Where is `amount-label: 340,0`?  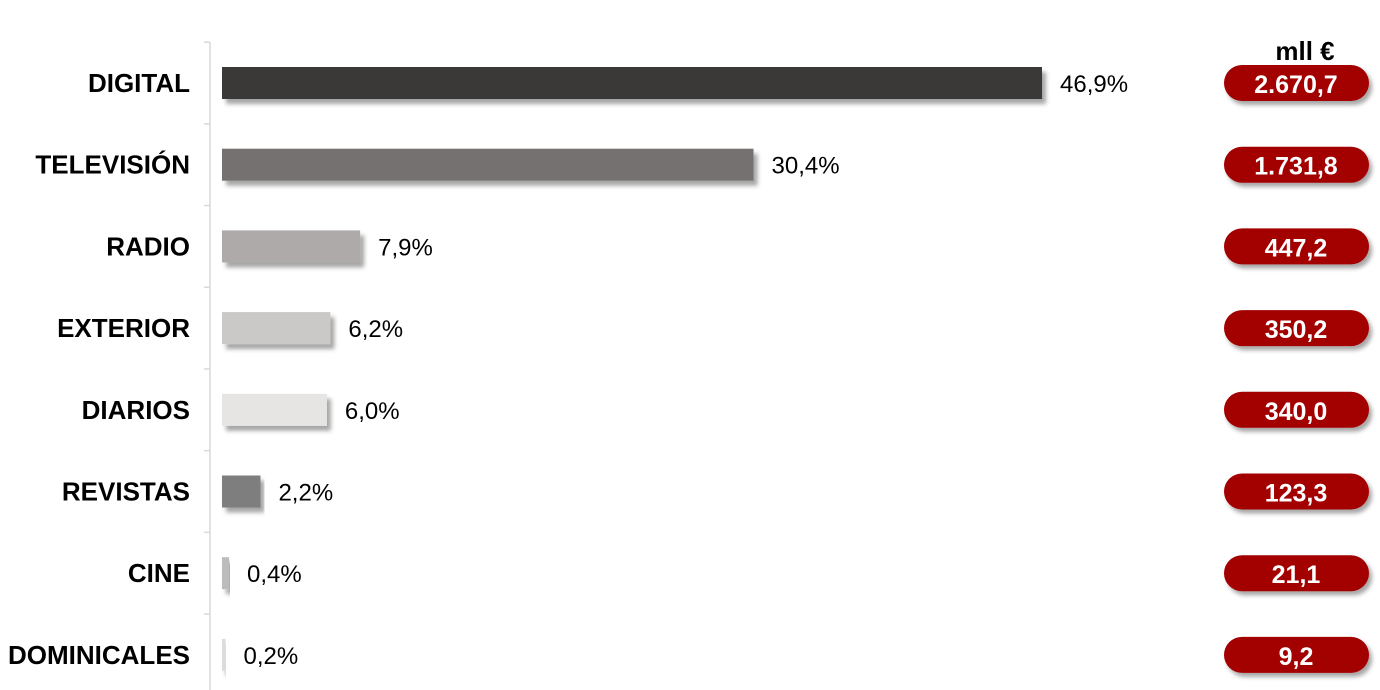
amount-label: 340,0 is located at coordinates (1296, 412).